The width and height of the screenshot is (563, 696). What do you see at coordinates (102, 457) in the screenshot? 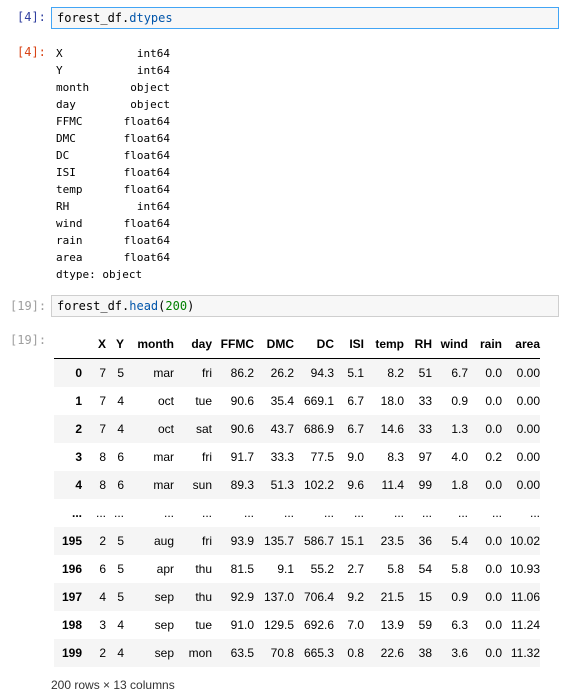
I see `table-cell: 8` at bounding box center [102, 457].